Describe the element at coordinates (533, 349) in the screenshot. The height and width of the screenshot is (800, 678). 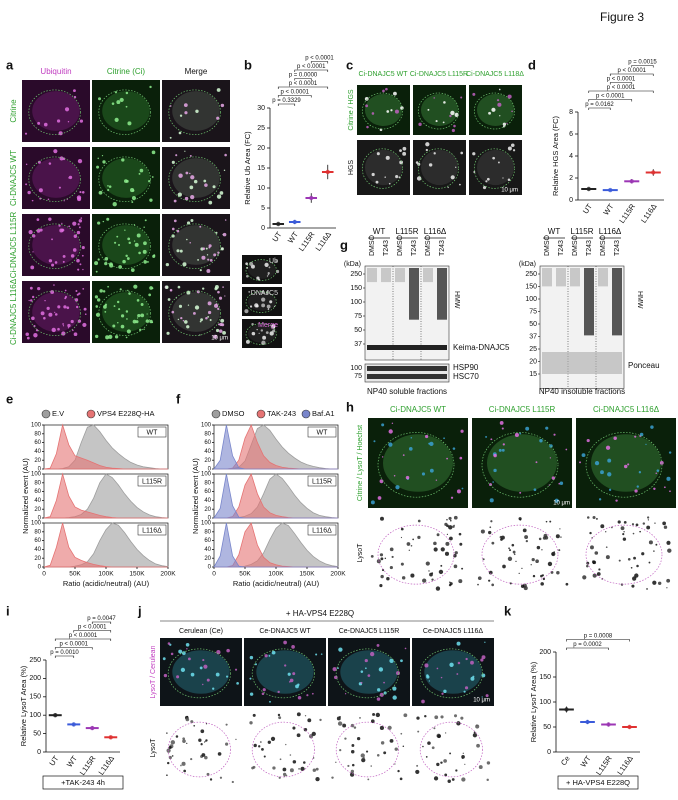
I see `kda-marker: 25` at that location.